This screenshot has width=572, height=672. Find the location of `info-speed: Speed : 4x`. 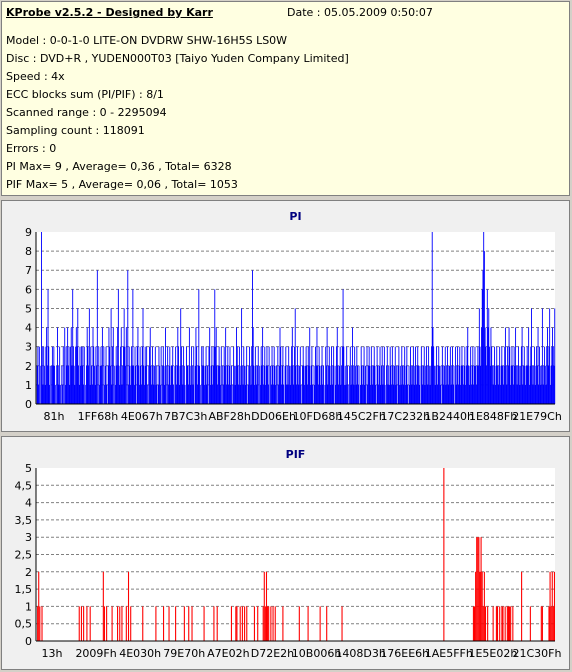

info-speed: Speed : 4x is located at coordinates (35, 76).